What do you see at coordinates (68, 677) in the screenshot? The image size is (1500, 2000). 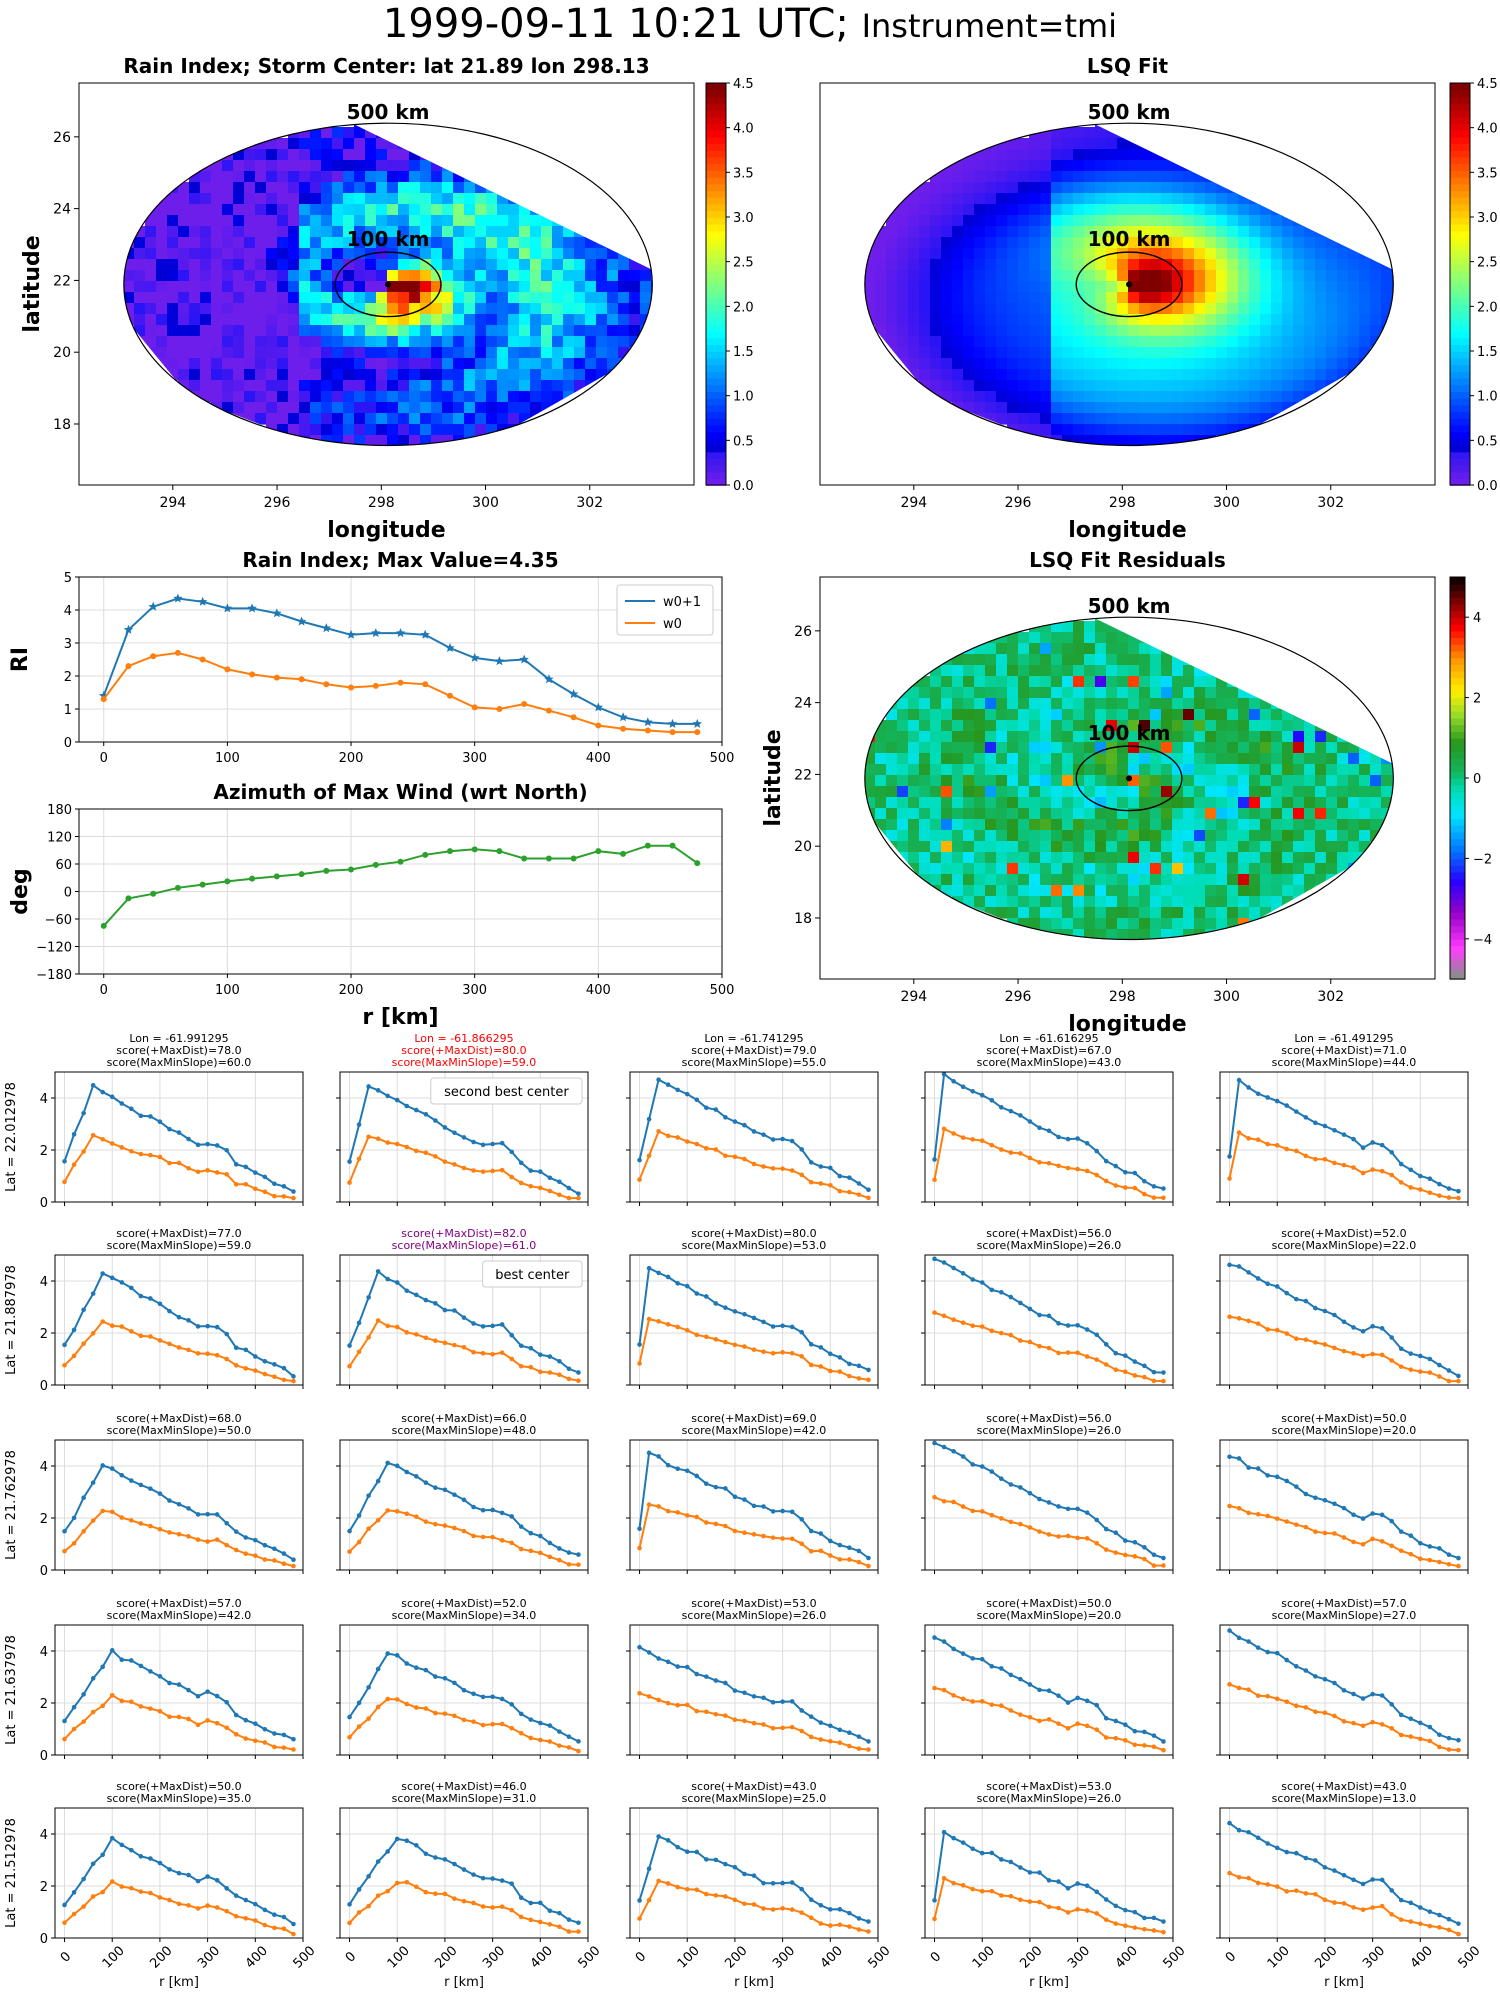 I see `y-tick-label: 2` at bounding box center [68, 677].